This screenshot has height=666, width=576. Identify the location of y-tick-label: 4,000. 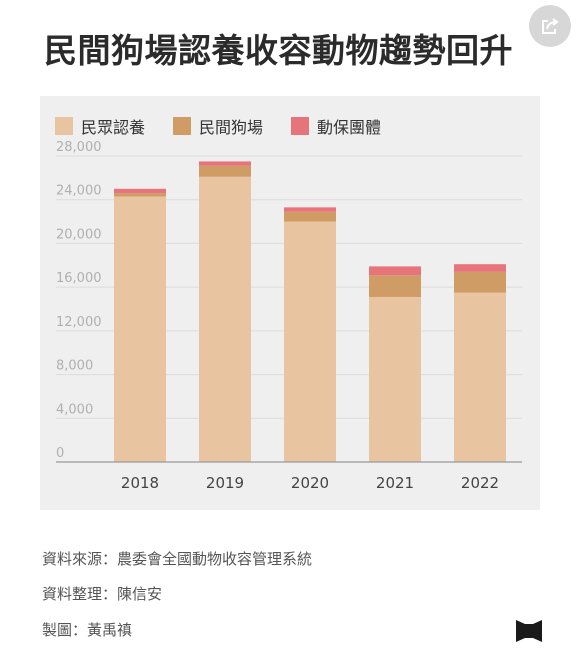
(74, 409).